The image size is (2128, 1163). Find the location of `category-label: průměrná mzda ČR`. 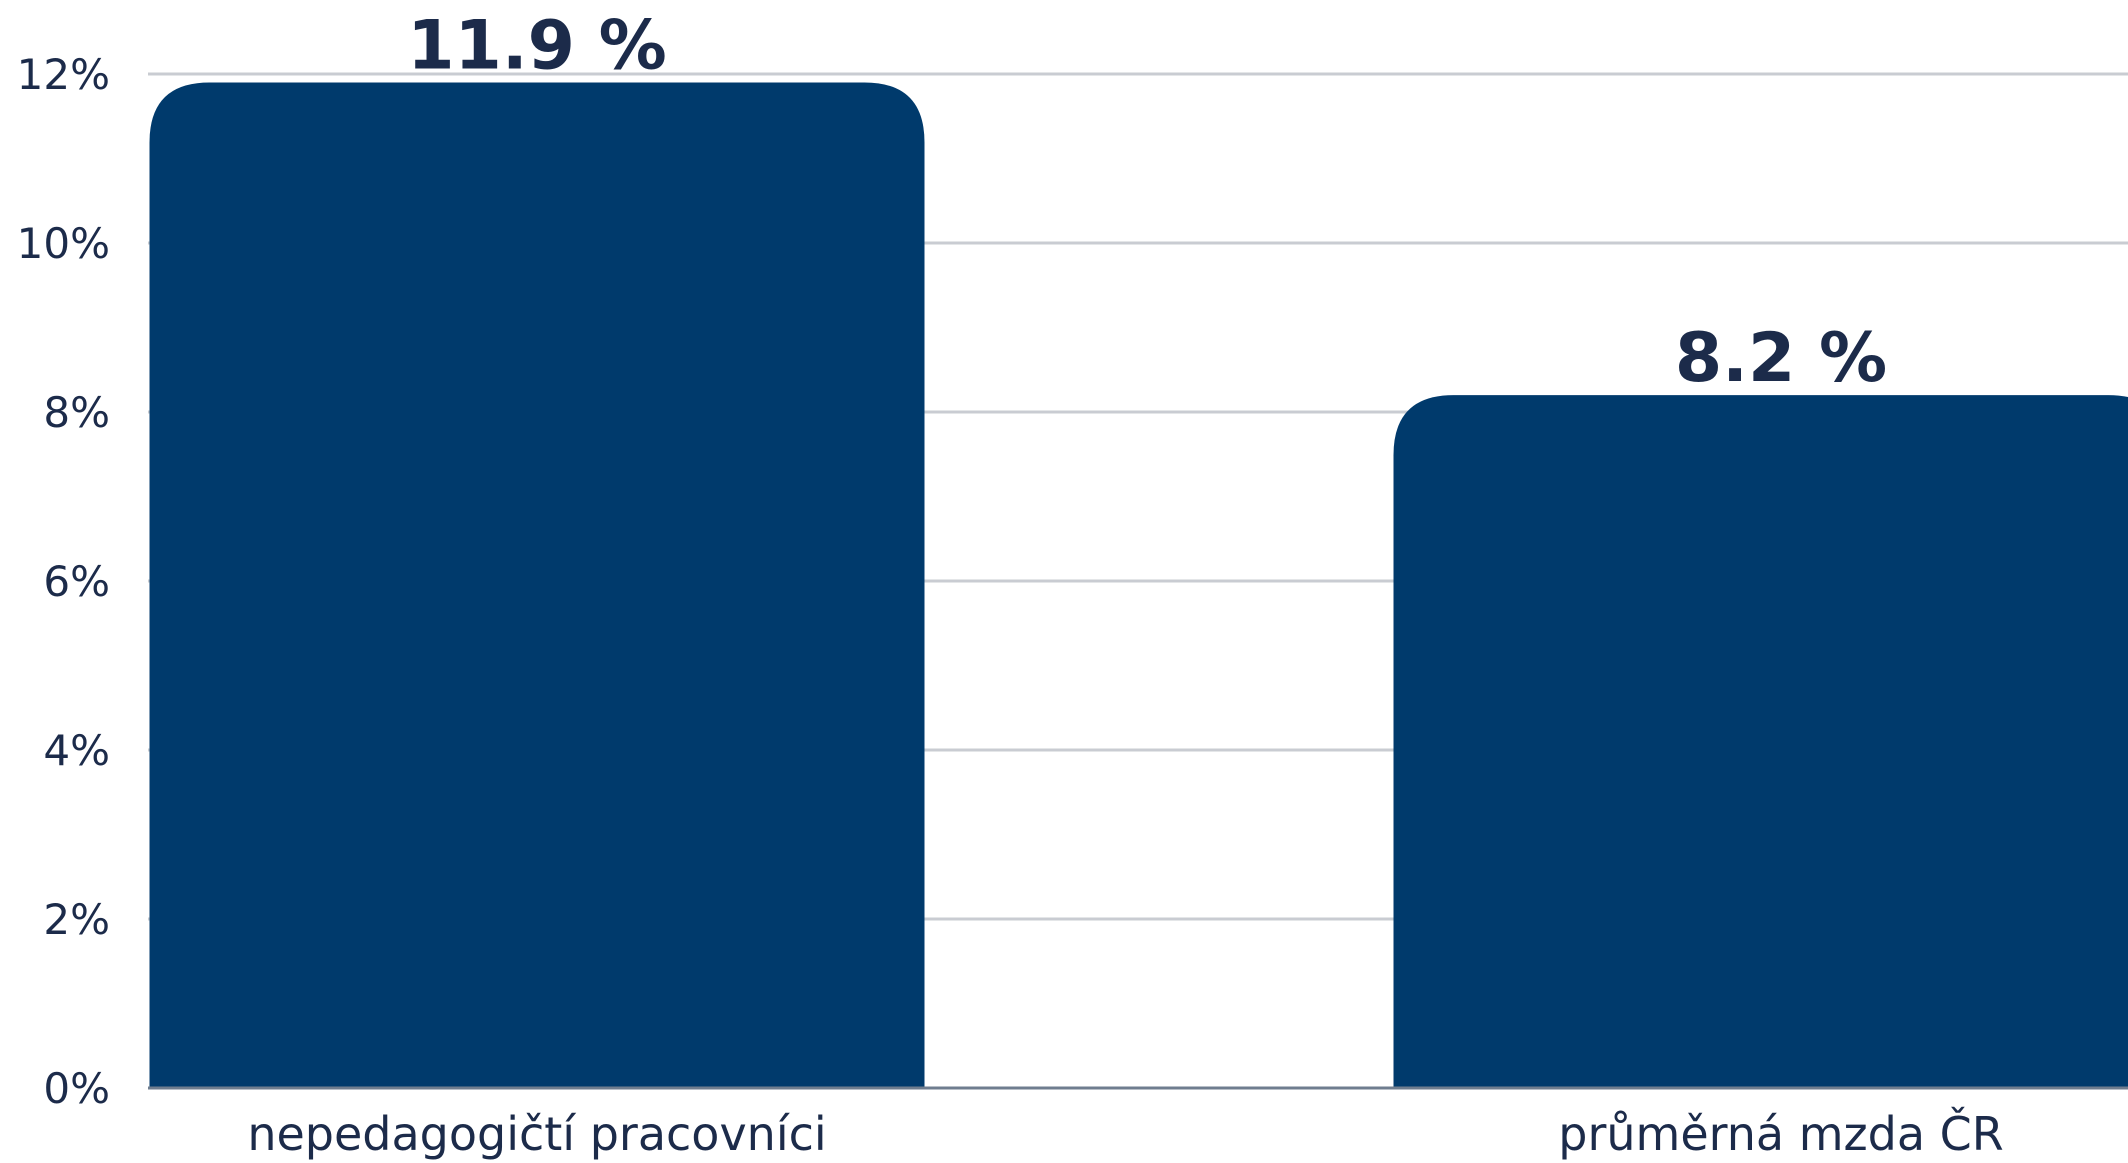

category-label: průměrná mzda ČR is located at coordinates (1781, 1133).